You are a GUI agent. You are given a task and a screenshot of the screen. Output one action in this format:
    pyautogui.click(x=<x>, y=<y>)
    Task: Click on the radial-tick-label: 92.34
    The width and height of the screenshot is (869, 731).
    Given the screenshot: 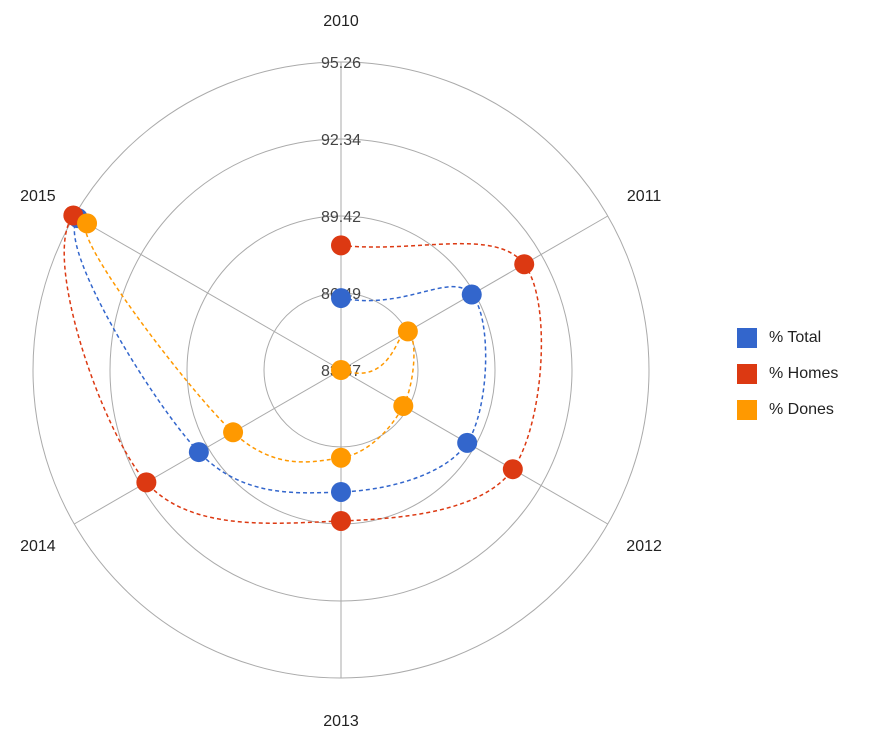 What is the action you would take?
    pyautogui.click(x=341, y=140)
    